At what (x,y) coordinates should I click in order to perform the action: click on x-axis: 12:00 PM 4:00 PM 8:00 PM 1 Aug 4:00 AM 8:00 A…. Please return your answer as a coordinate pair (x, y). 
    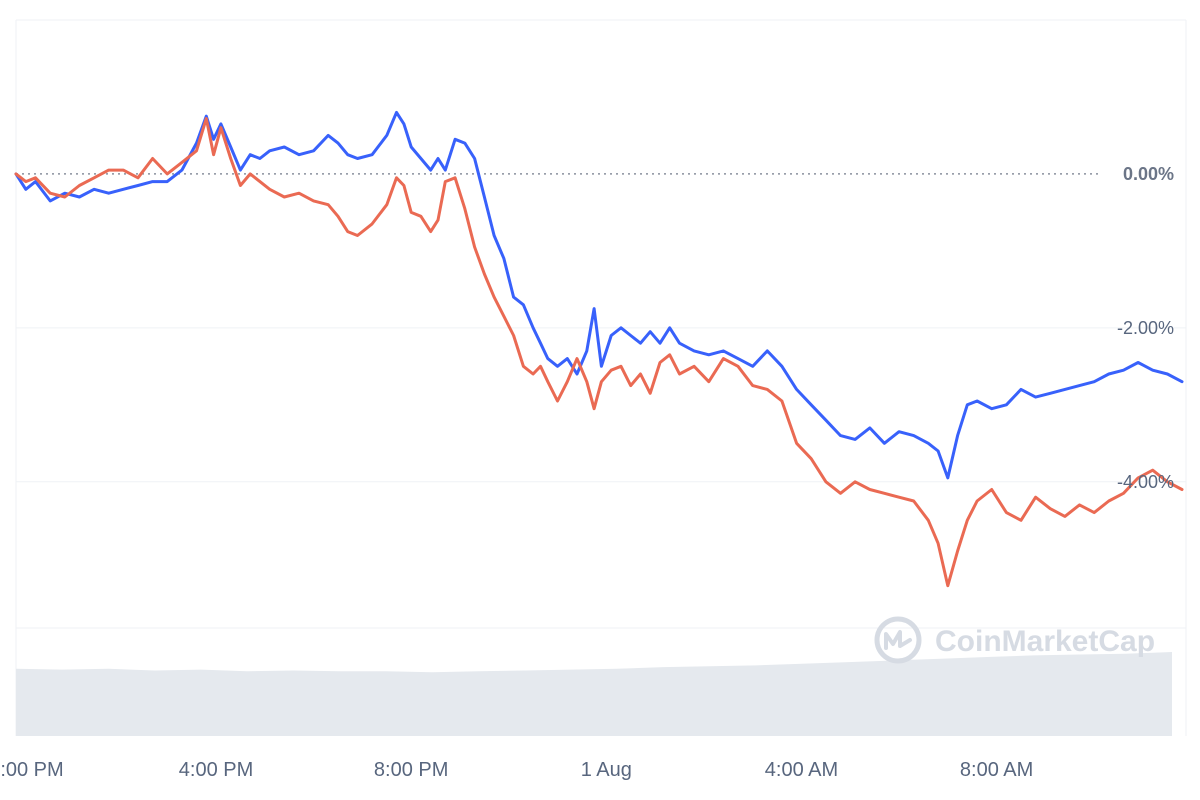
    Looking at the image, I should click on (516, 770).